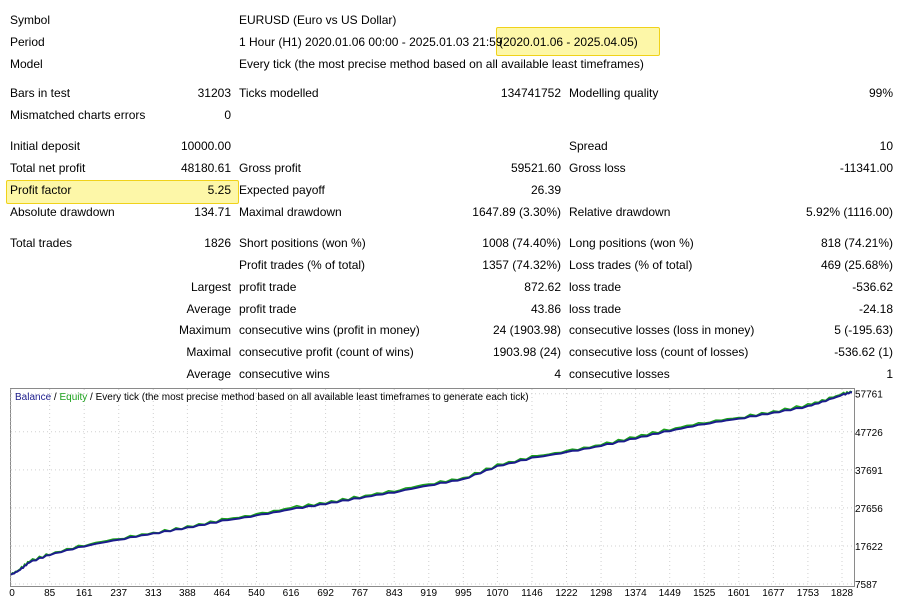 Image resolution: width=904 pixels, height=600 pixels. What do you see at coordinates (869, 395) in the screenshot?
I see `y-tick-label-5: 57761` at bounding box center [869, 395].